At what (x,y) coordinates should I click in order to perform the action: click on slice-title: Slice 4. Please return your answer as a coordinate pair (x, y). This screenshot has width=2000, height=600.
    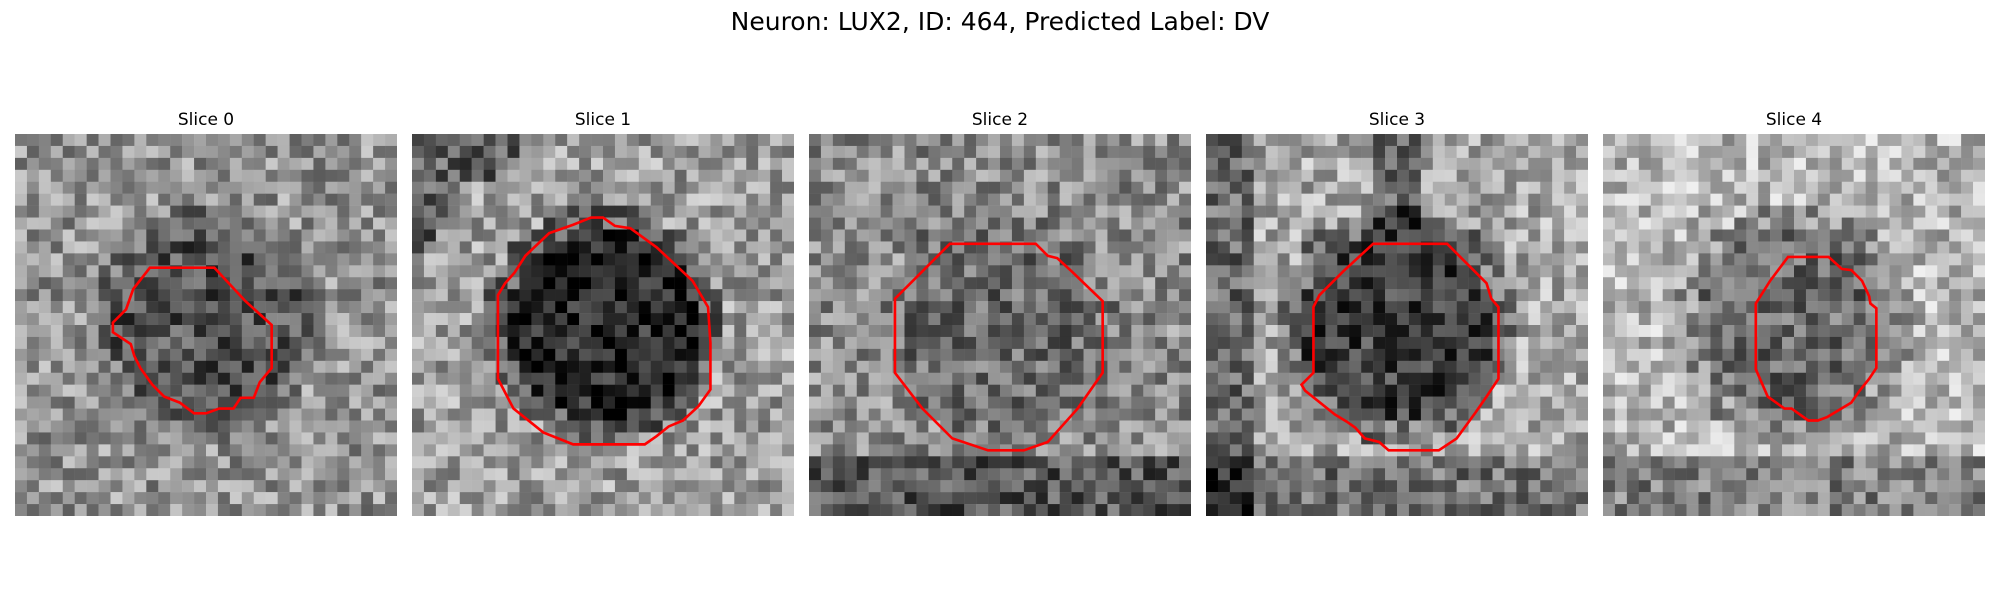
    Looking at the image, I should click on (1794, 120).